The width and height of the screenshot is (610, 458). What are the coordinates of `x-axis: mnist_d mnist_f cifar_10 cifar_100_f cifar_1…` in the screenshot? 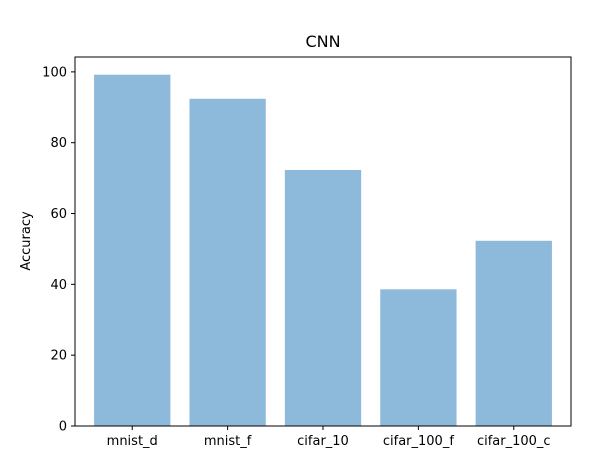 It's located at (329, 437).